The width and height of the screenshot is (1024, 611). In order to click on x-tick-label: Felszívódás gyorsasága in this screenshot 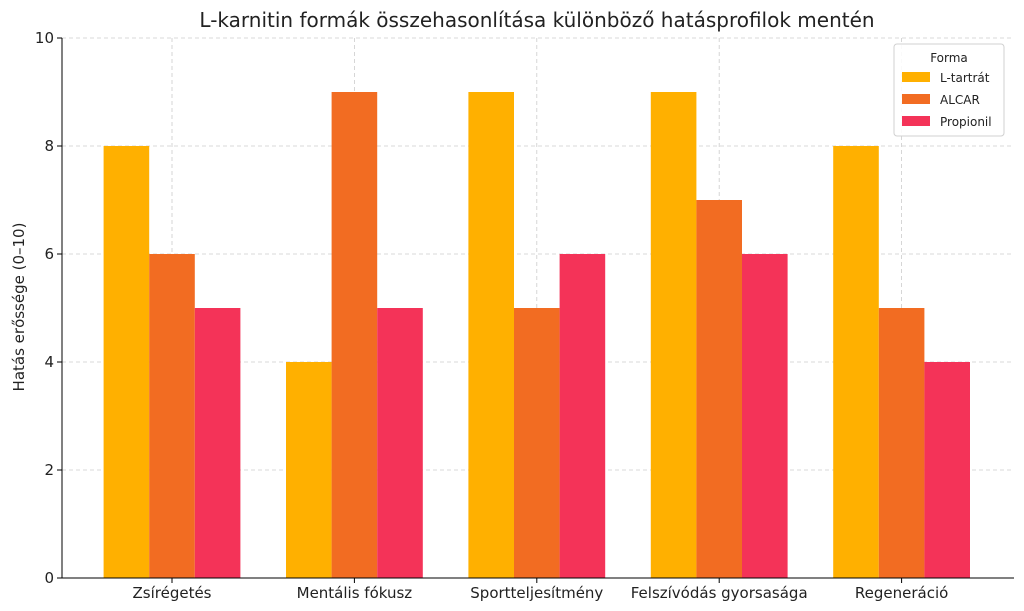, I will do `click(719, 593)`.